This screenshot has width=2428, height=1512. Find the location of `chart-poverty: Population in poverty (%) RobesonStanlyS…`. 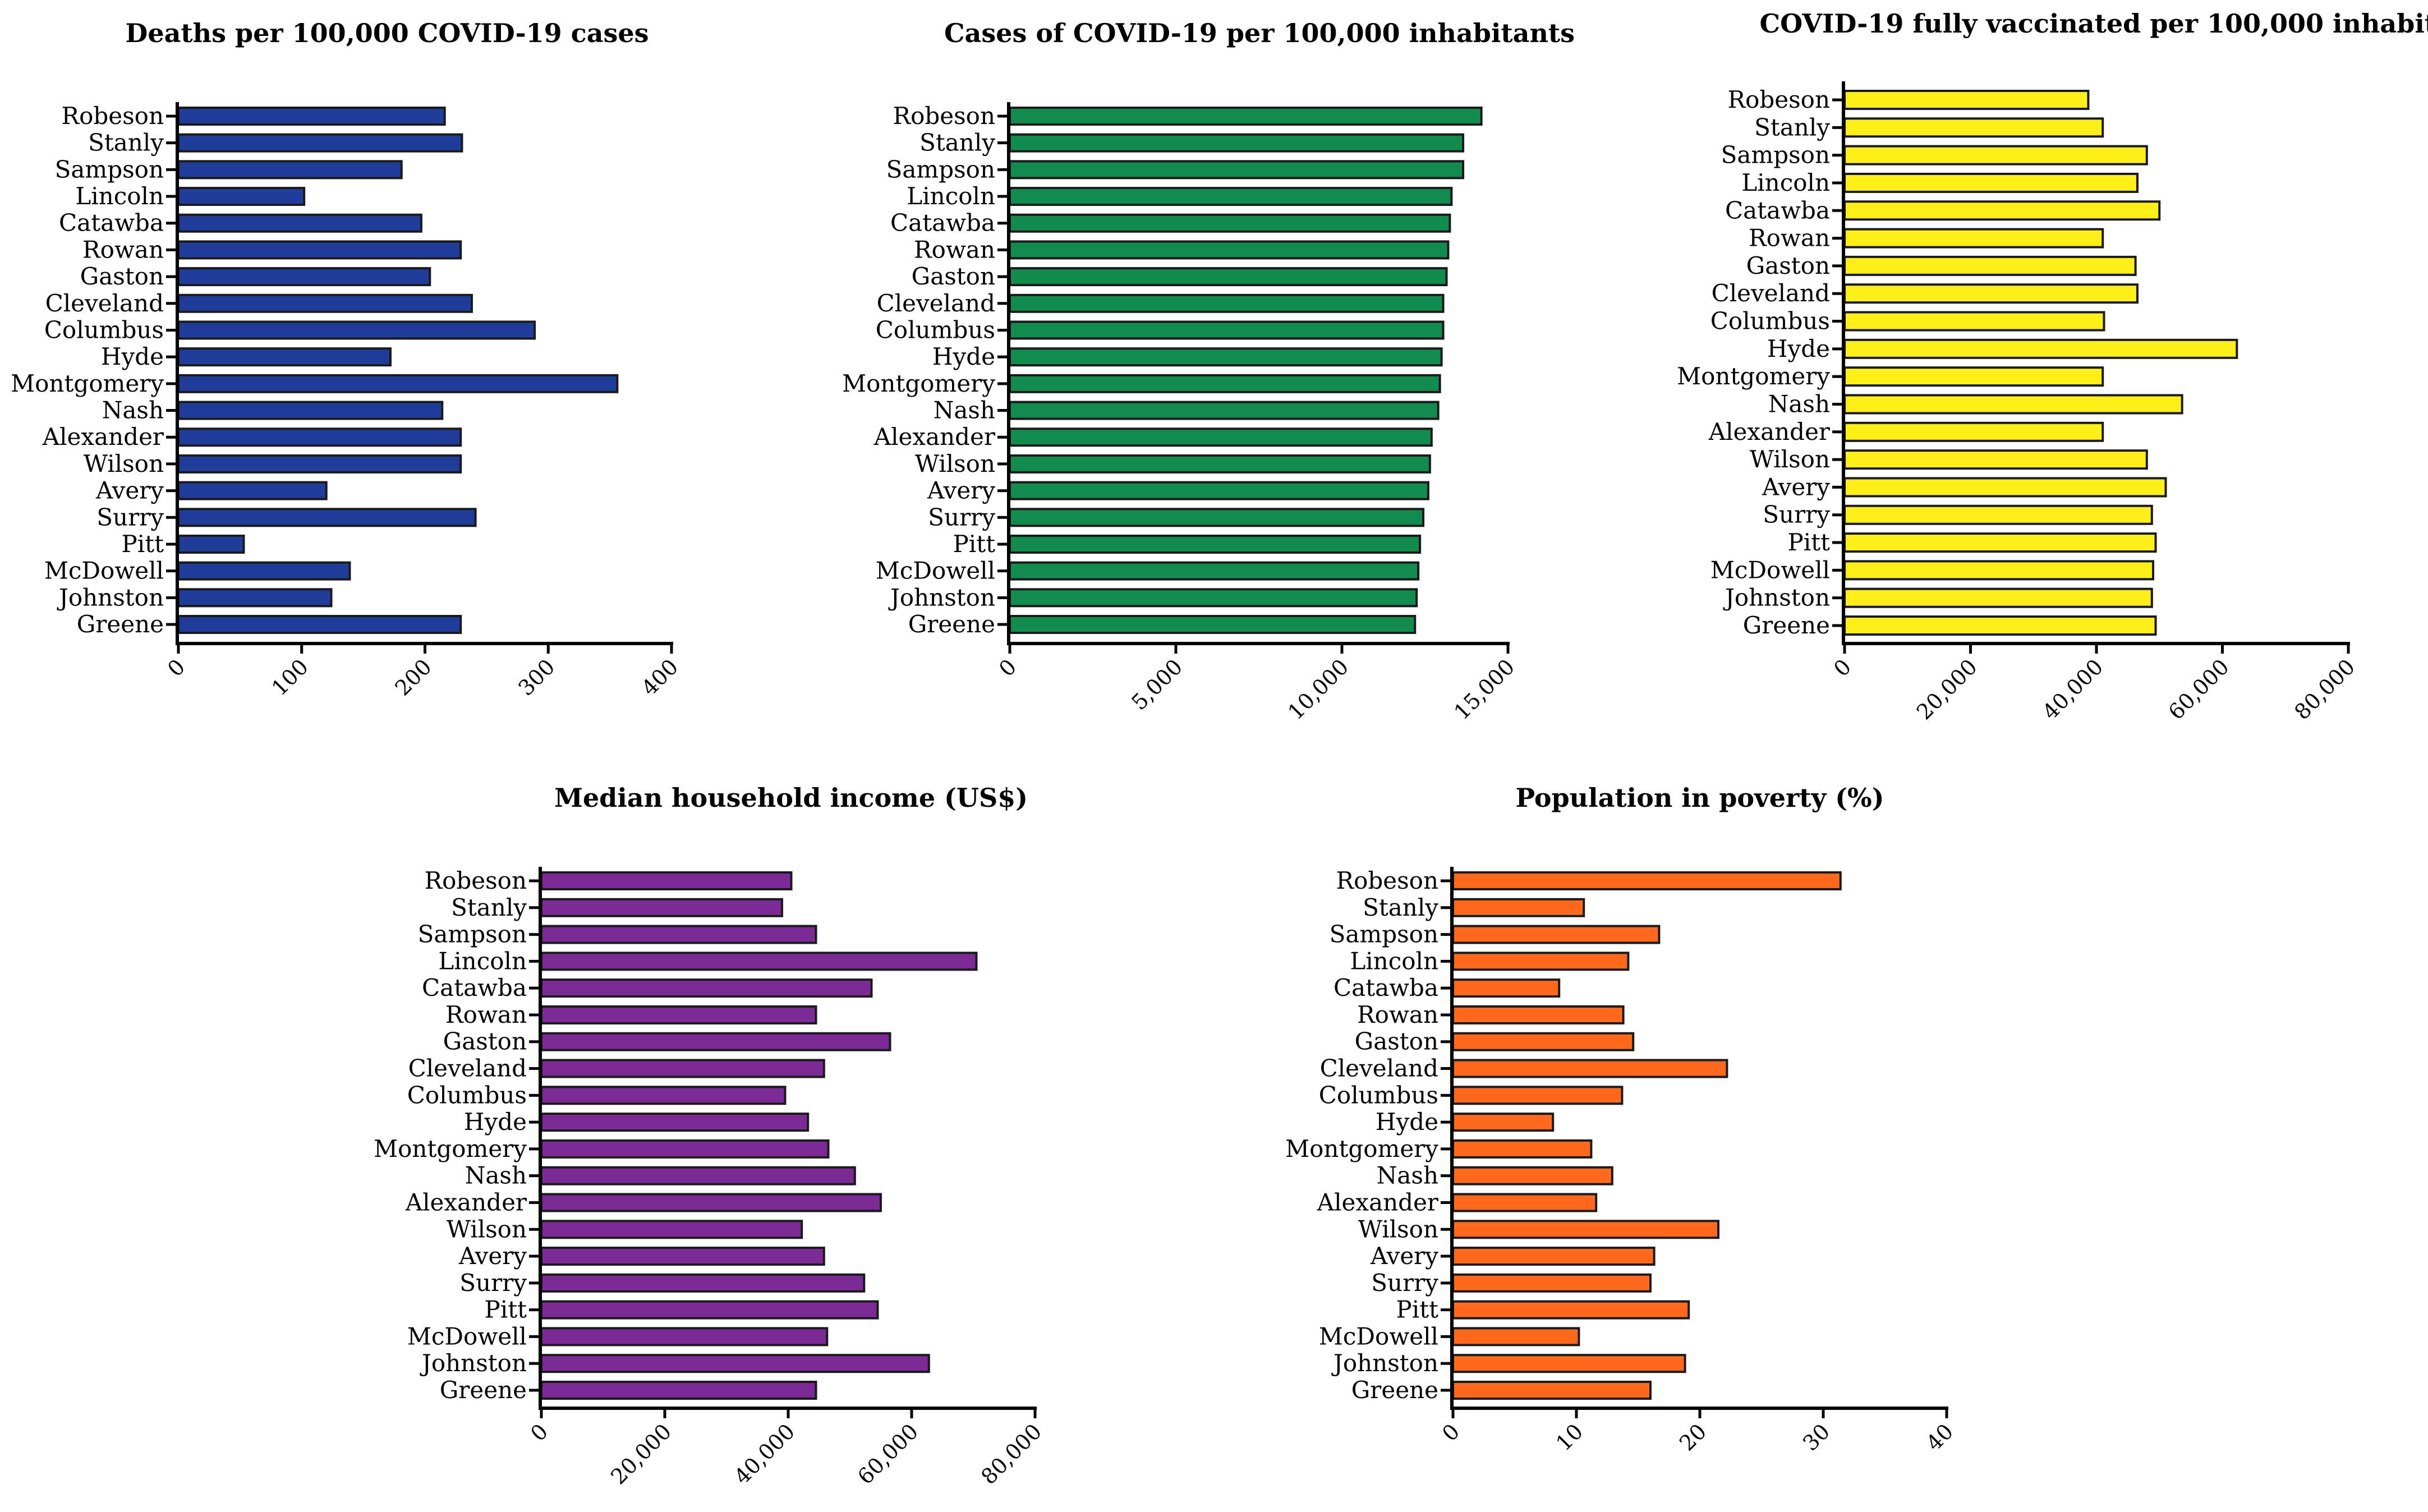

chart-poverty: Population in poverty (%) RobesonStanlyS… is located at coordinates (1621, 1119).